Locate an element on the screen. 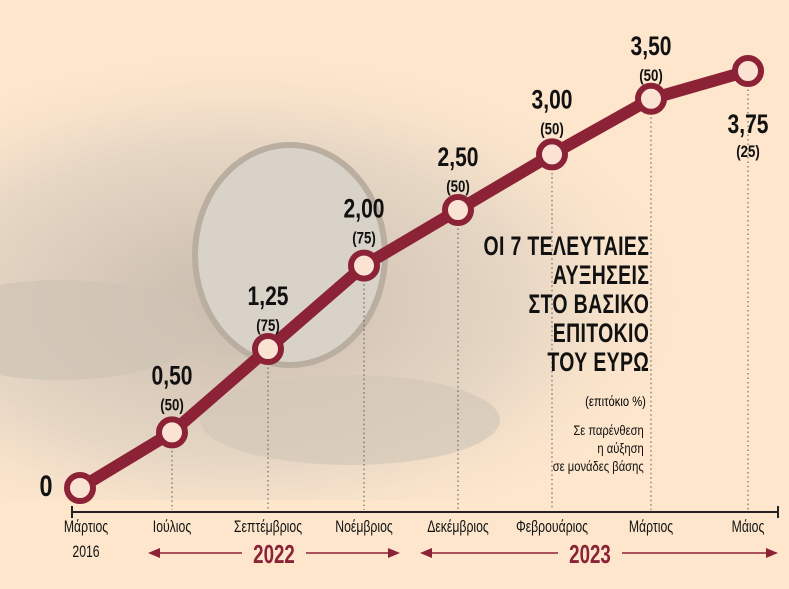  x-tick-sublabel: 2016 is located at coordinates (85, 552).